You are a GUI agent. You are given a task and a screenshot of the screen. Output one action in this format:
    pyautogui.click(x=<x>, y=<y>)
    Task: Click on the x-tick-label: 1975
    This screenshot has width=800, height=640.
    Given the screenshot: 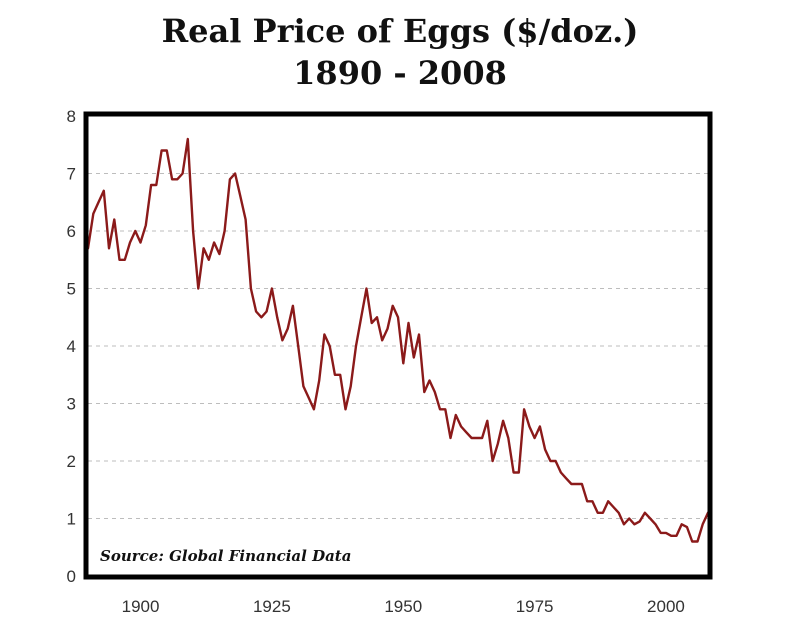 What is the action you would take?
    pyautogui.click(x=535, y=606)
    